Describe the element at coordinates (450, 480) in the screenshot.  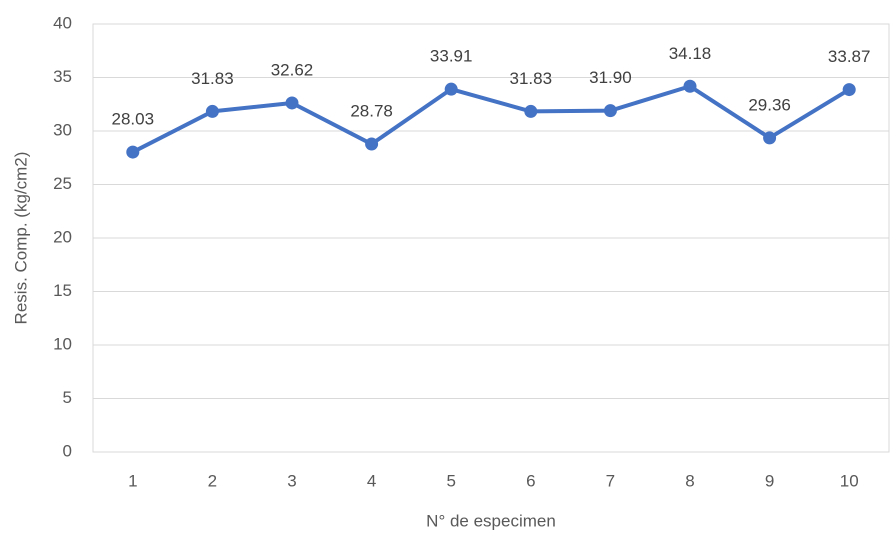
I see `x-tick-label: 5` at that location.